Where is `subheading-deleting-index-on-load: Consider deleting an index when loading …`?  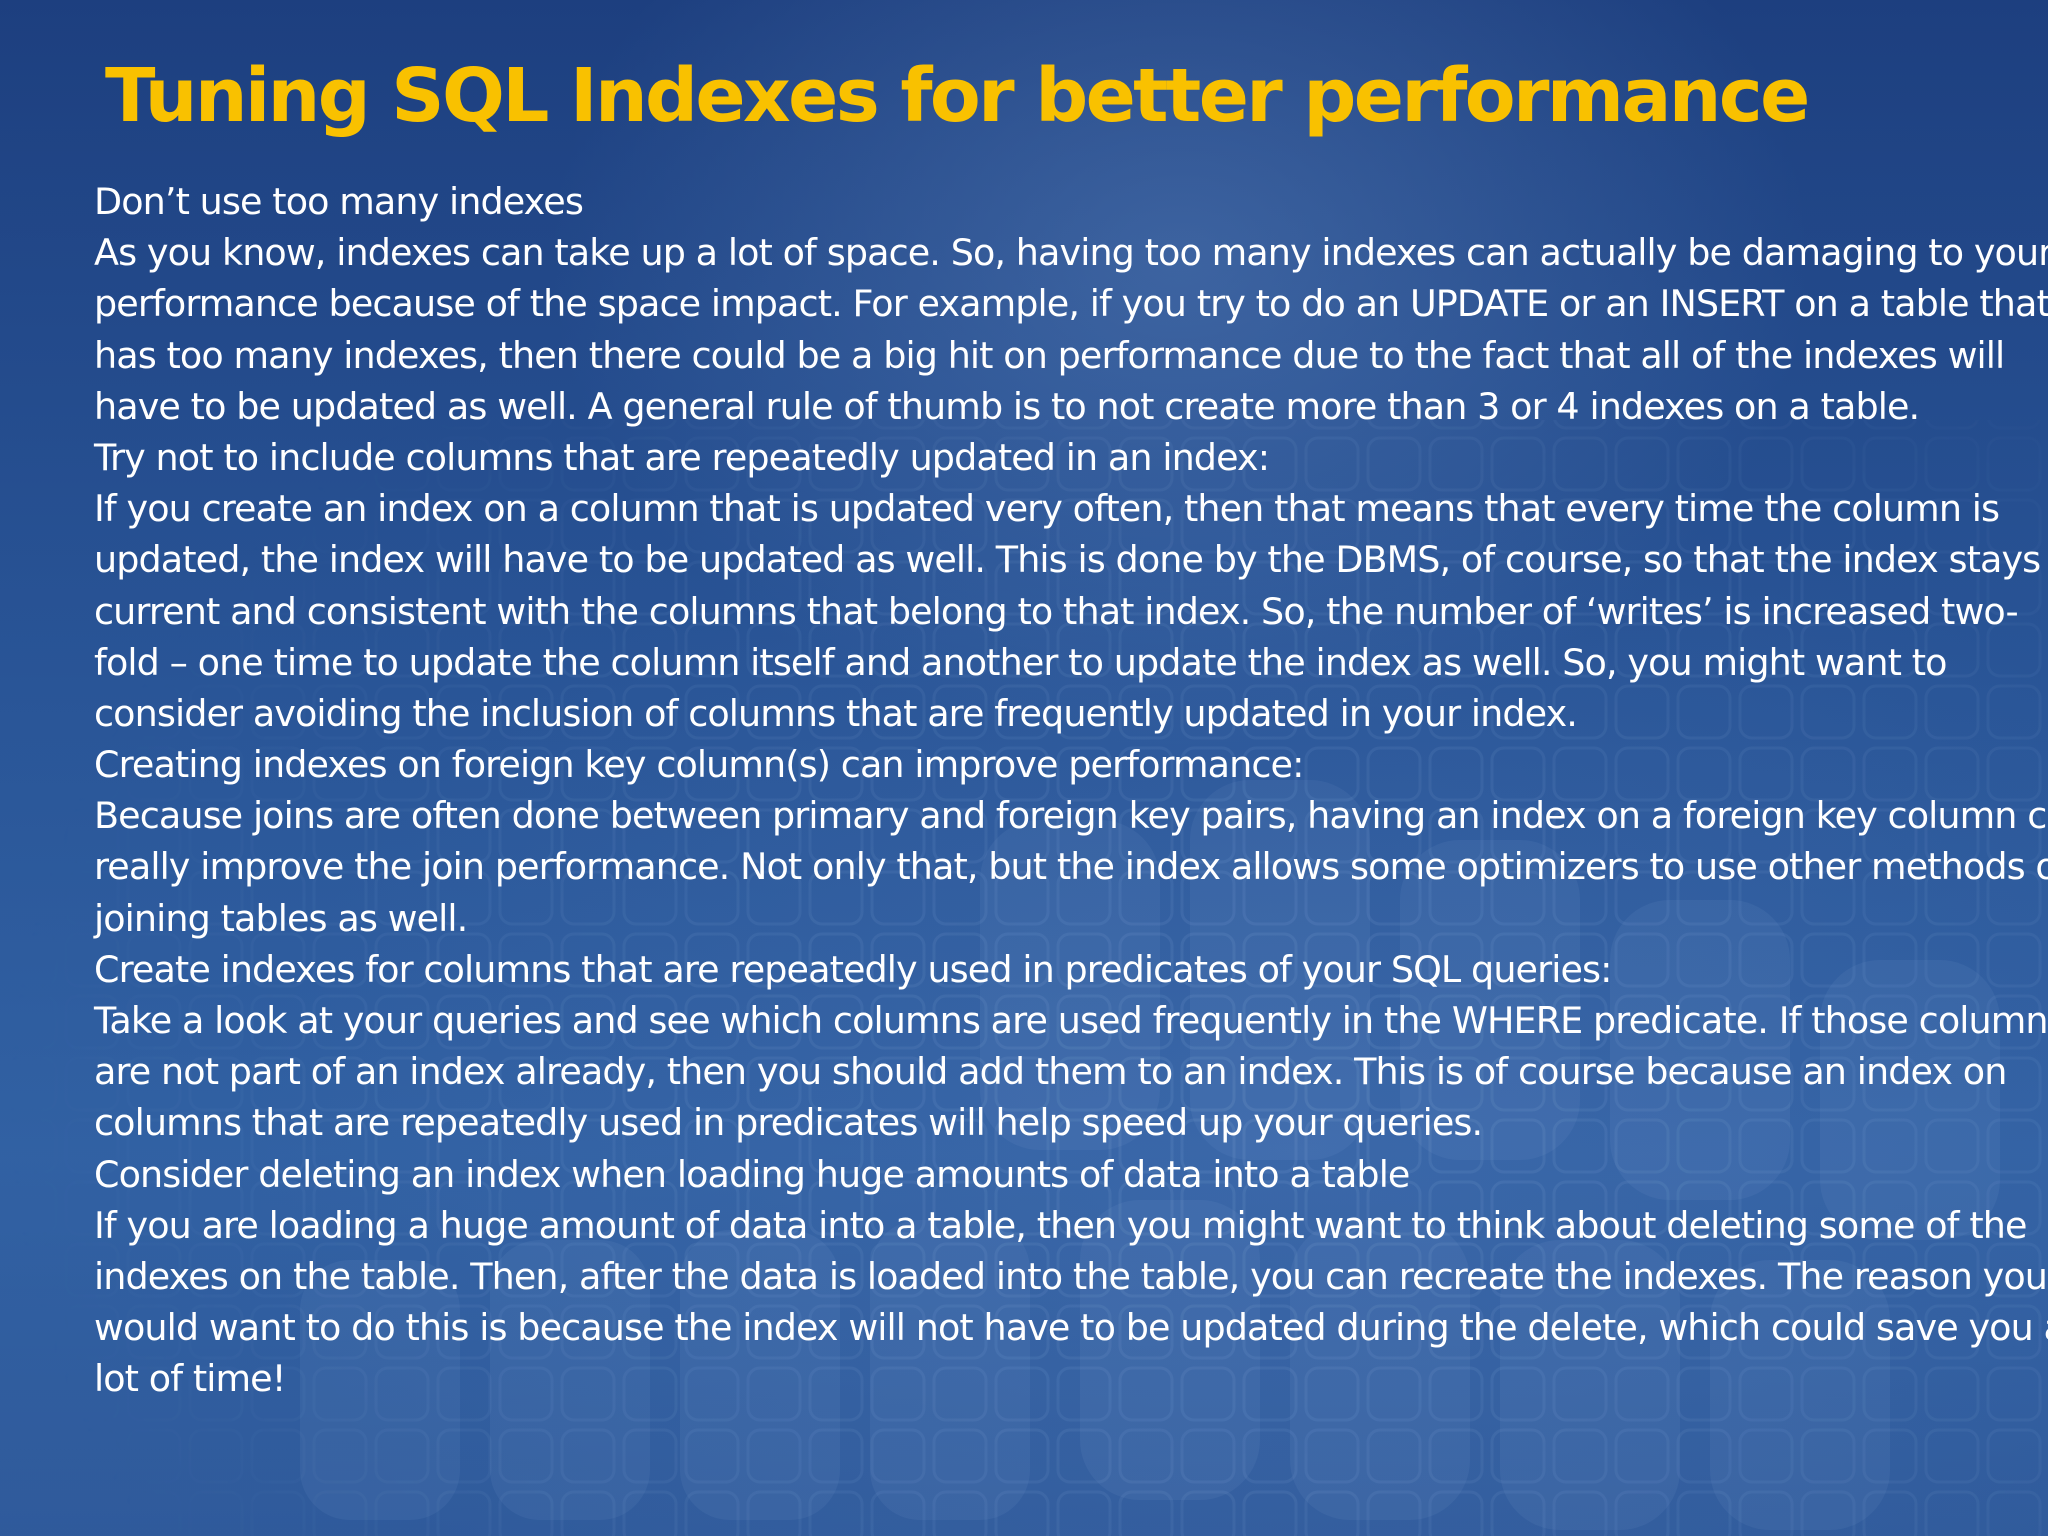
subheading-deleting-index-on-load: Consider deleting an index when loading … is located at coordinates (752, 1174).